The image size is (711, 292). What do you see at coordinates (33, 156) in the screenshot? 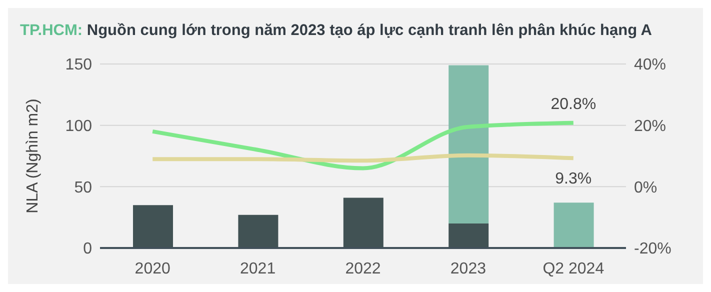
I see `y-axis-title: NLA (Nghìn m2)` at bounding box center [33, 156].